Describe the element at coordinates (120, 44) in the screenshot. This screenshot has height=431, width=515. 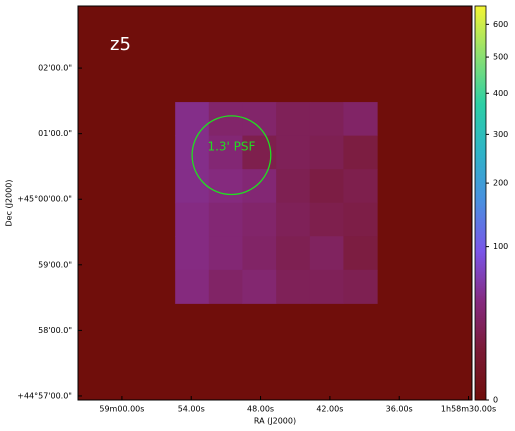
I see `panel-label: z5` at that location.